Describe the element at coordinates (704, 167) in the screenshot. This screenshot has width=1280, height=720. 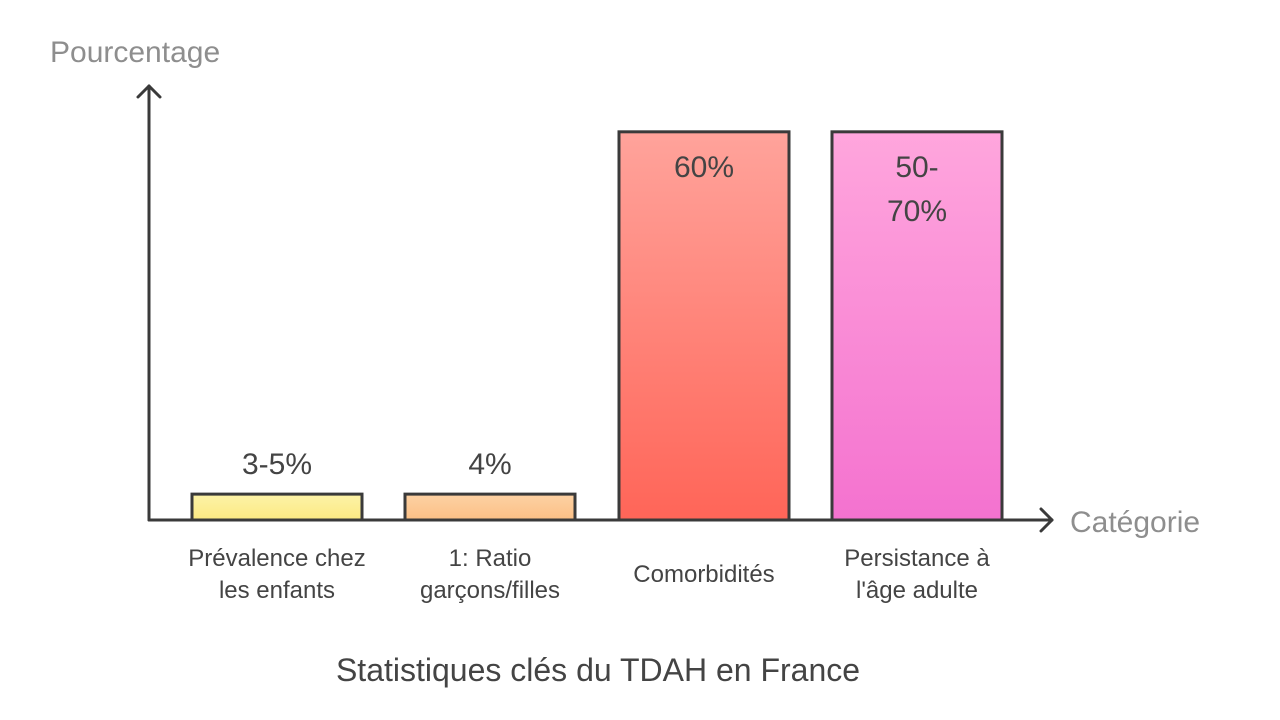
I see `bar-value-label: 60%` at that location.